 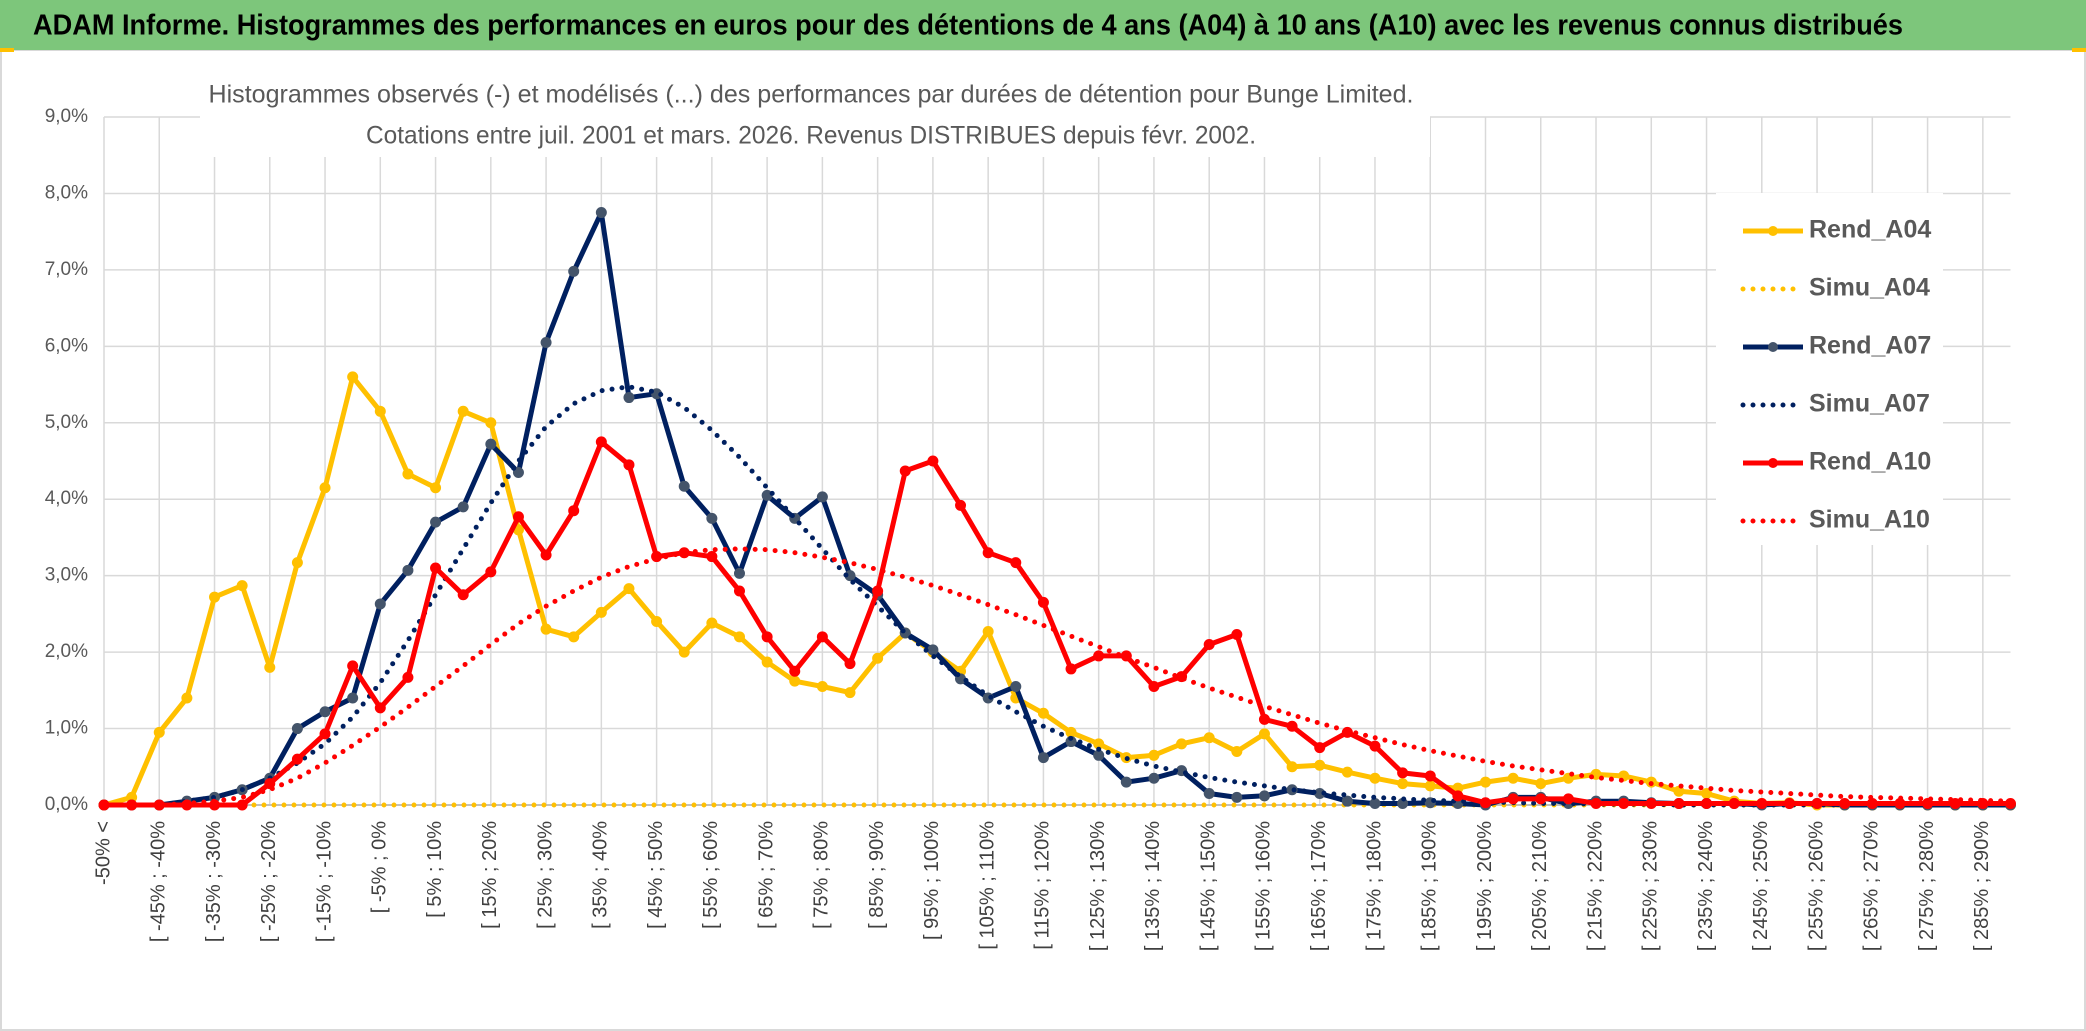 I want to click on x-tick-label: [ 215% ; 220%, so click(x=1595, y=886).